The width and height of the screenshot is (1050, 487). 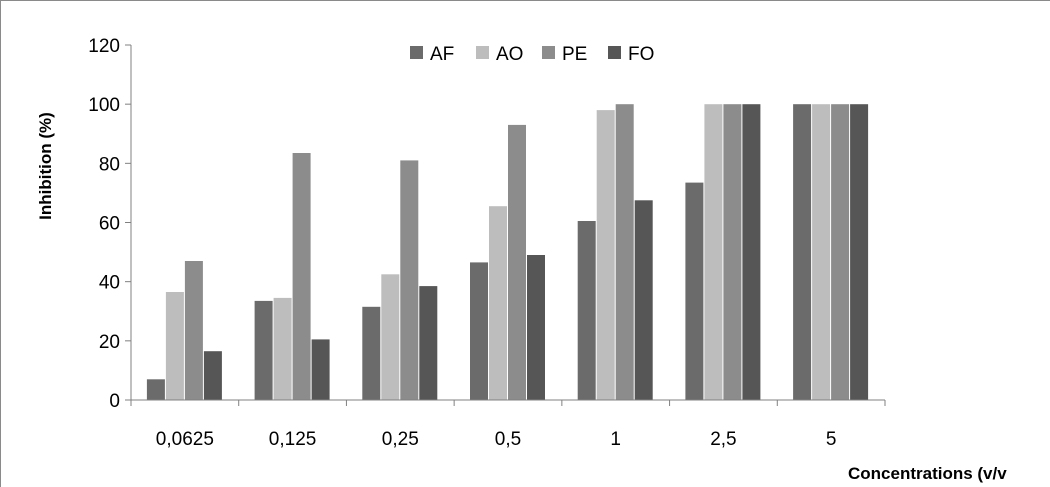 What do you see at coordinates (831, 439) in the screenshot?
I see `x-tick-label-6: 5` at bounding box center [831, 439].